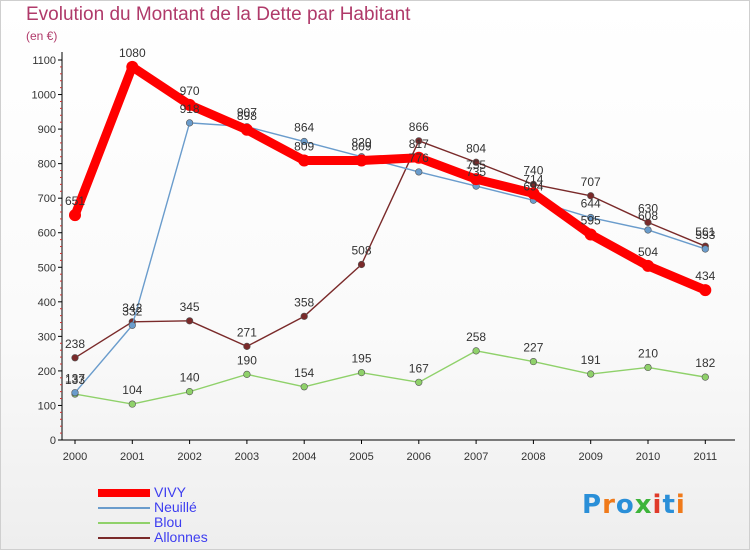  I want to click on x-tick-label: 2008, so click(533, 457).